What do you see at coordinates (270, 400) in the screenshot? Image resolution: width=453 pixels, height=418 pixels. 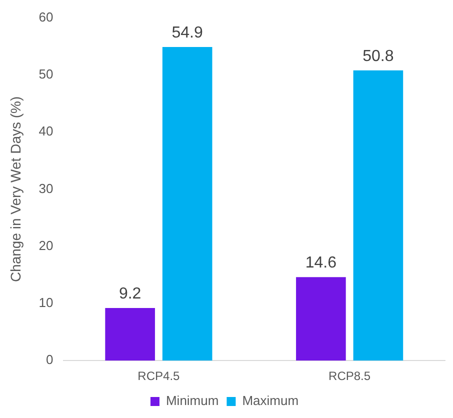 I see `legend-label: Maximum` at bounding box center [270, 400].